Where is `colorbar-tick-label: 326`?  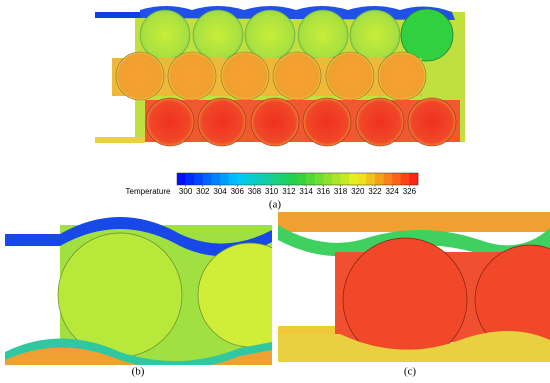 colorbar-tick-label: 326 is located at coordinates (410, 191).